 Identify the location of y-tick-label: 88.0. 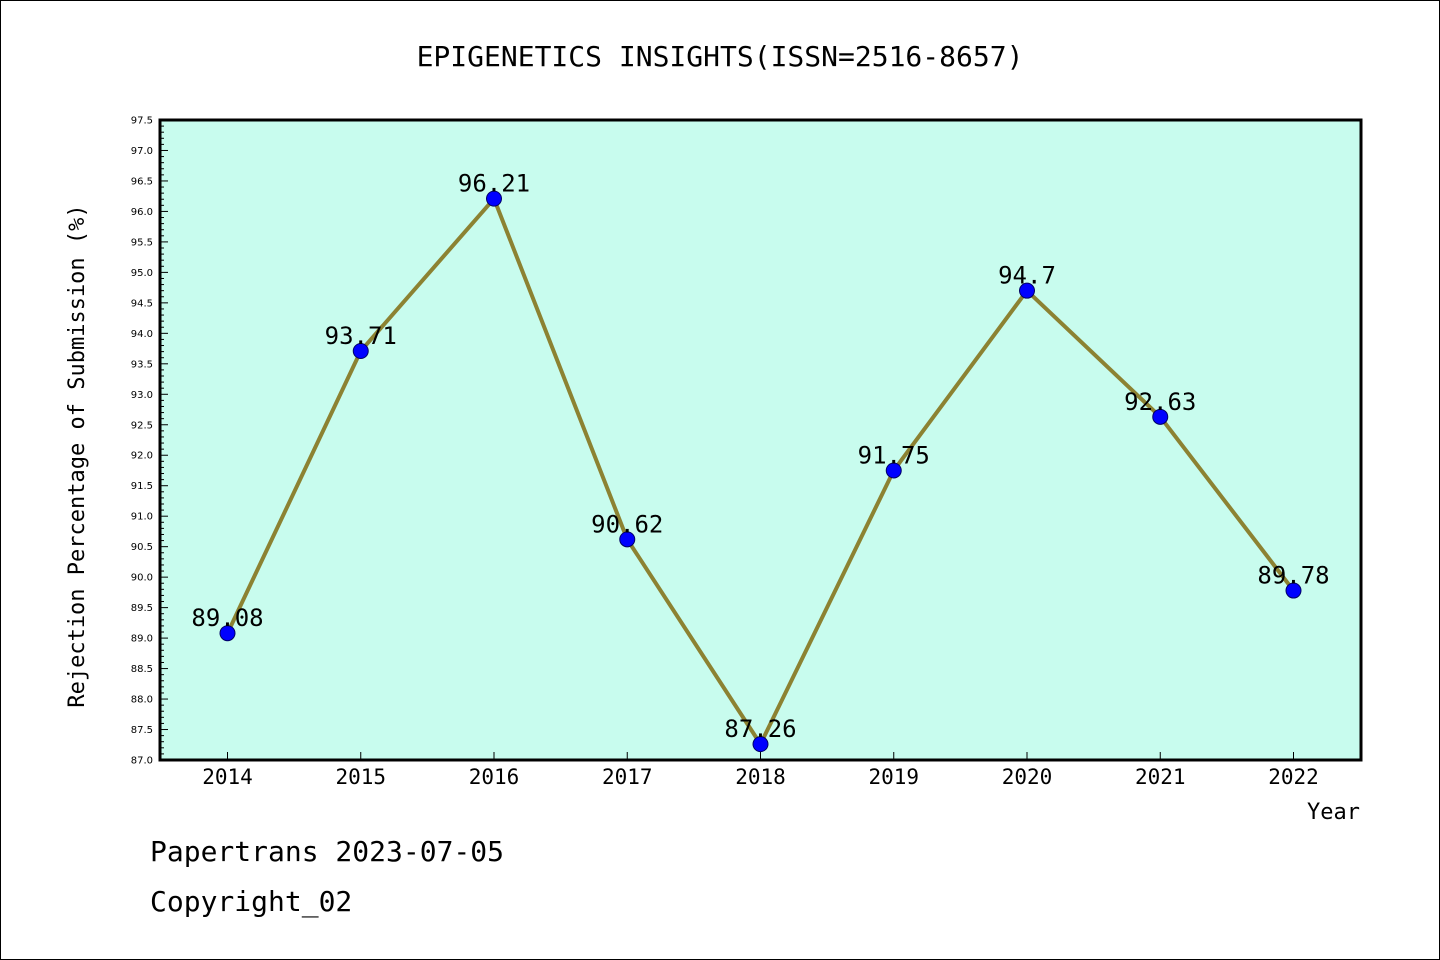
(142, 700).